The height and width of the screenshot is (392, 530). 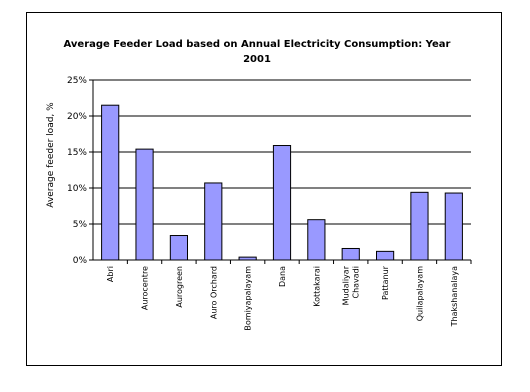 I want to click on y-tick-label: 5%, so click(x=80, y=225).